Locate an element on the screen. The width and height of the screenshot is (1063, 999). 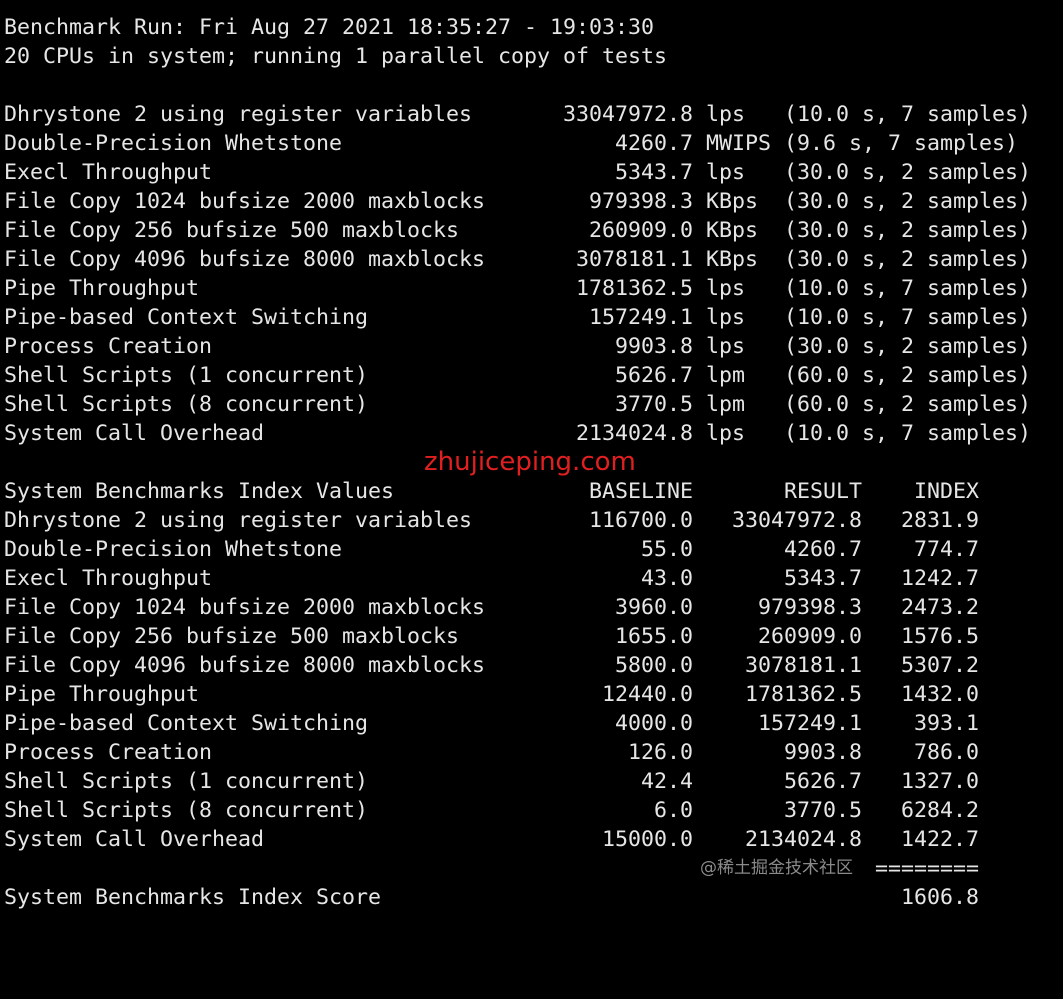
index-baseline: 5800.0 is located at coordinates (654, 665).